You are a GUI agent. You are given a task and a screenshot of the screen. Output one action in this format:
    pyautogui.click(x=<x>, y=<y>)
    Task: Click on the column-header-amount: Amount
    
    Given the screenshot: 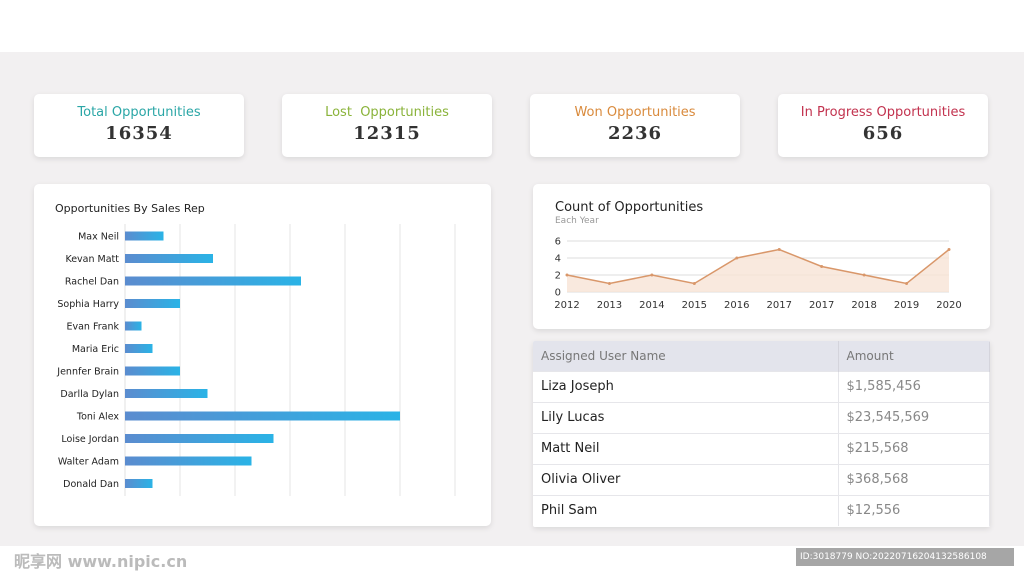 What is the action you would take?
    pyautogui.click(x=914, y=356)
    